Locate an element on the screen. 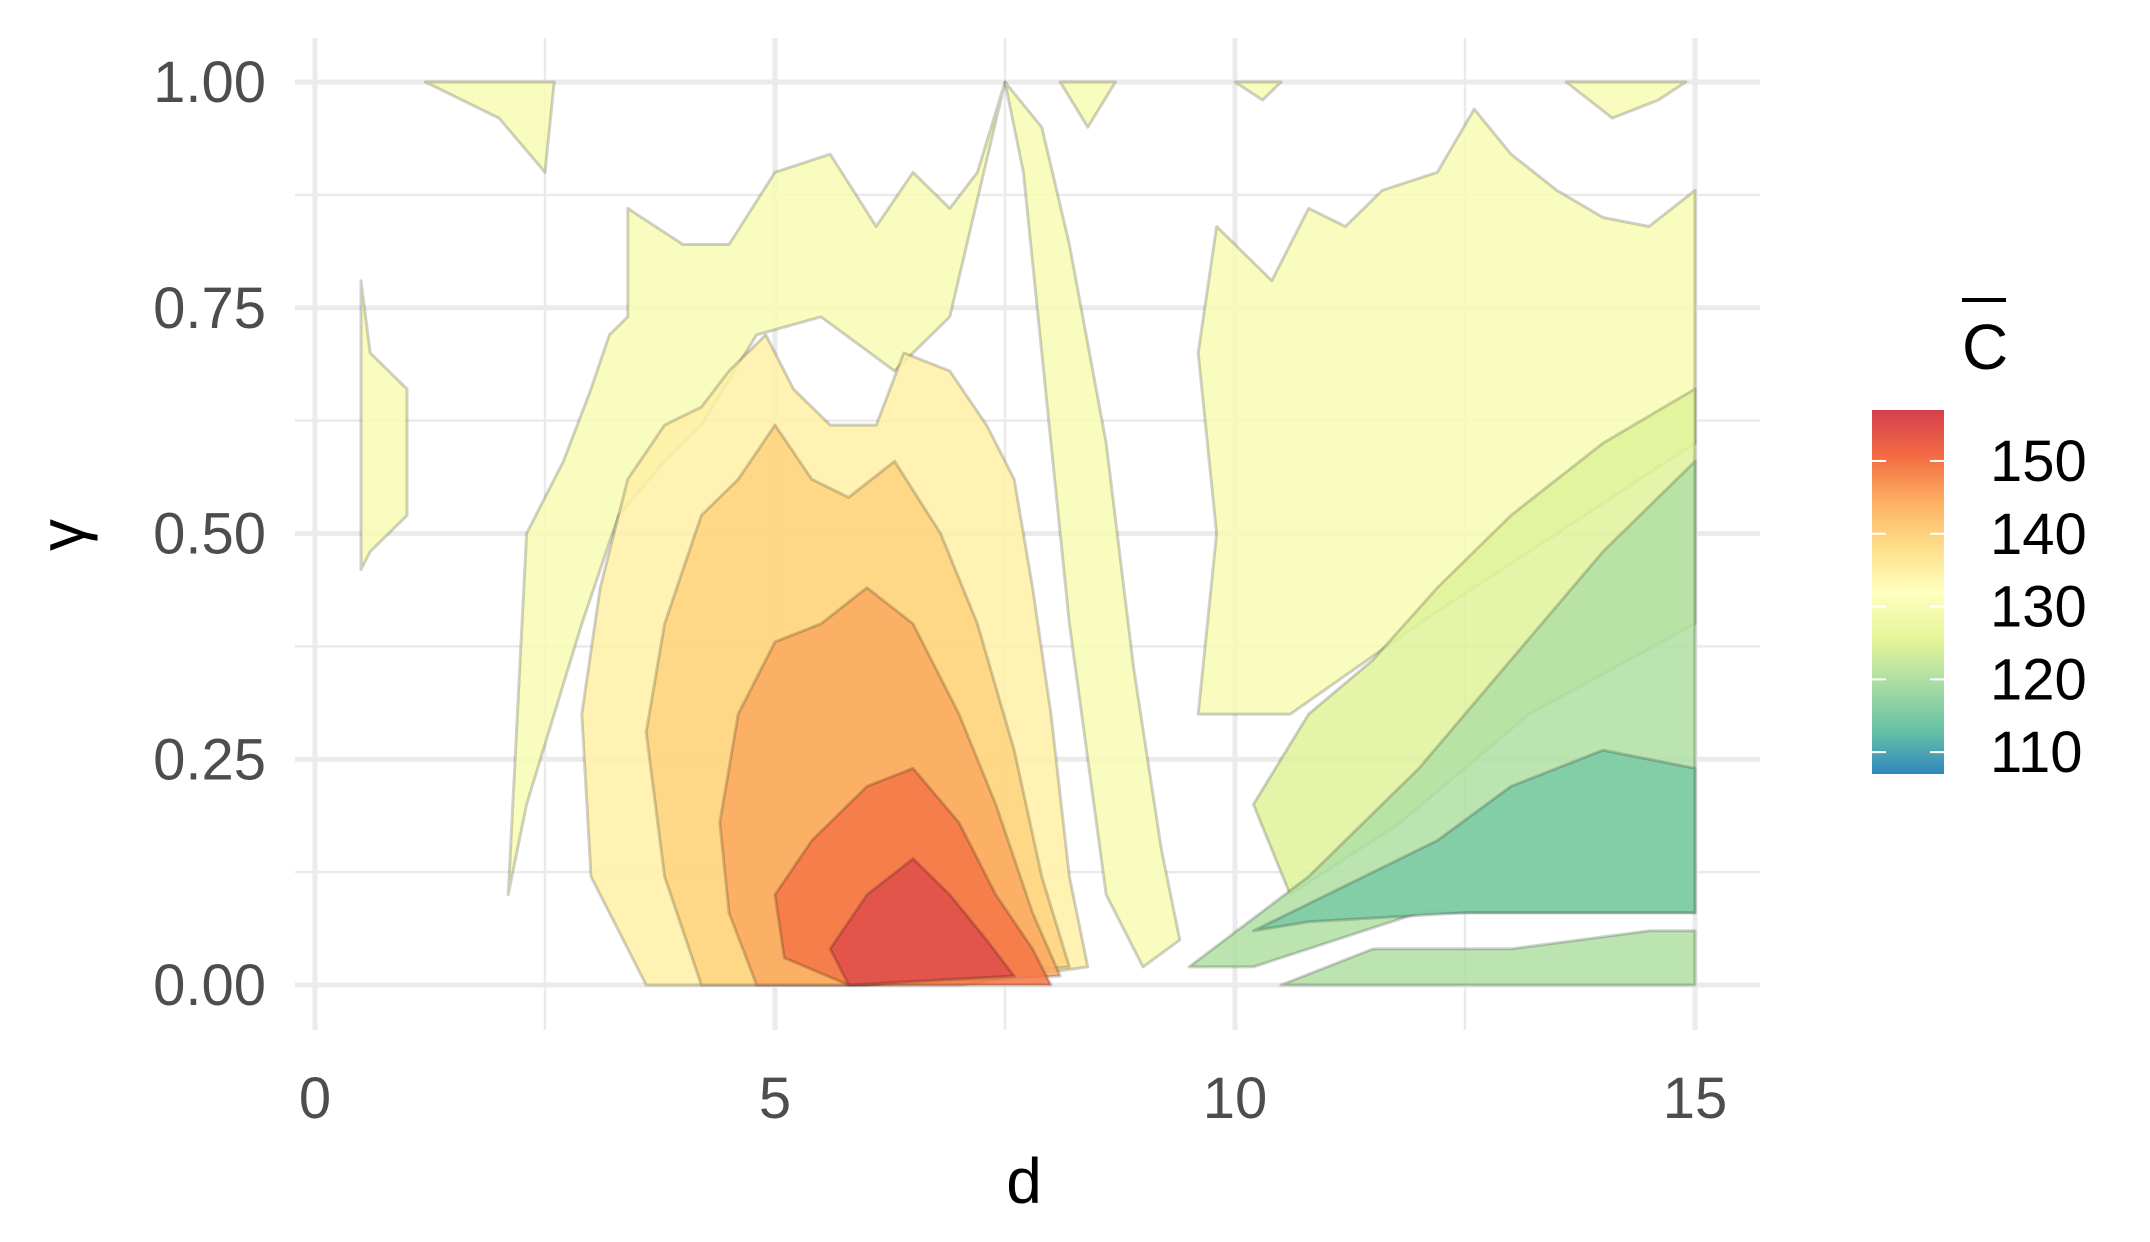 The height and width of the screenshot is (1242, 2150). legend-colorbar is located at coordinates (1908, 592).